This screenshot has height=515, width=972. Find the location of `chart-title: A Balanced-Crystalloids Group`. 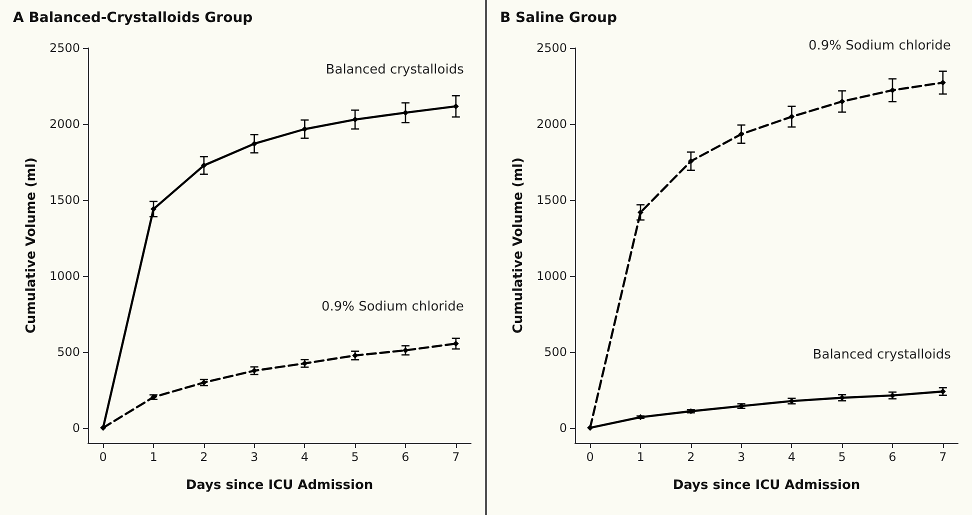

chart-title: A Balanced-Crystalloids Group is located at coordinates (133, 18).